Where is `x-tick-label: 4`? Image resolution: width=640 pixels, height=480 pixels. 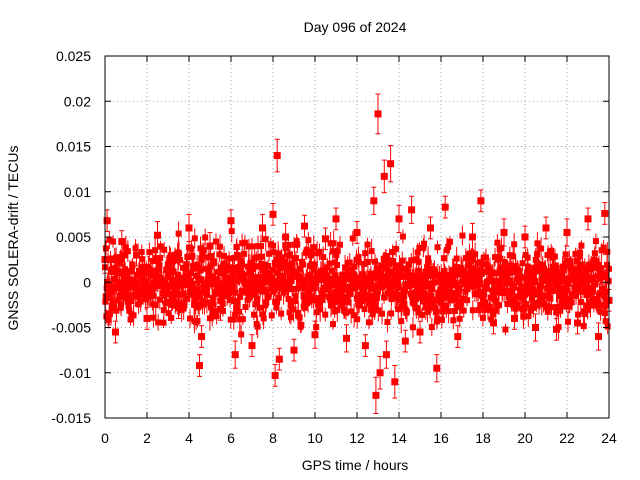
x-tick-label: 4 is located at coordinates (189, 438).